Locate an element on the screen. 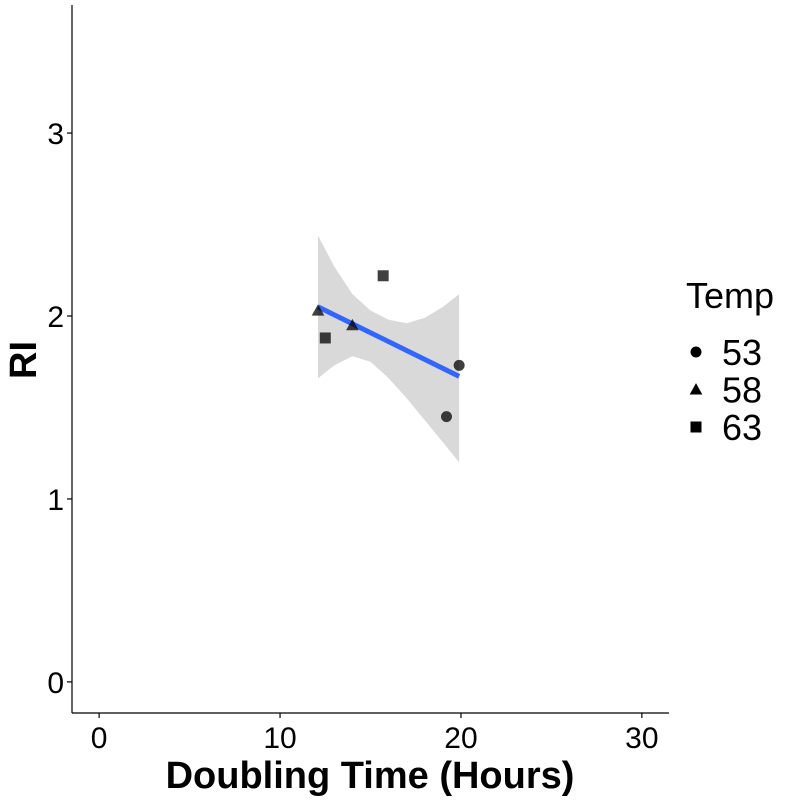  x-axis-title: Doubling Time (Hours) is located at coordinates (370, 776).